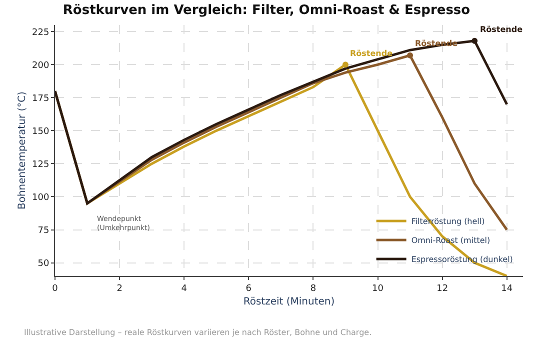 Image resolution: width=533 pixels, height=338 pixels. What do you see at coordinates (41, 99) in the screenshot?
I see `y-tick-label: 175` at bounding box center [41, 99].